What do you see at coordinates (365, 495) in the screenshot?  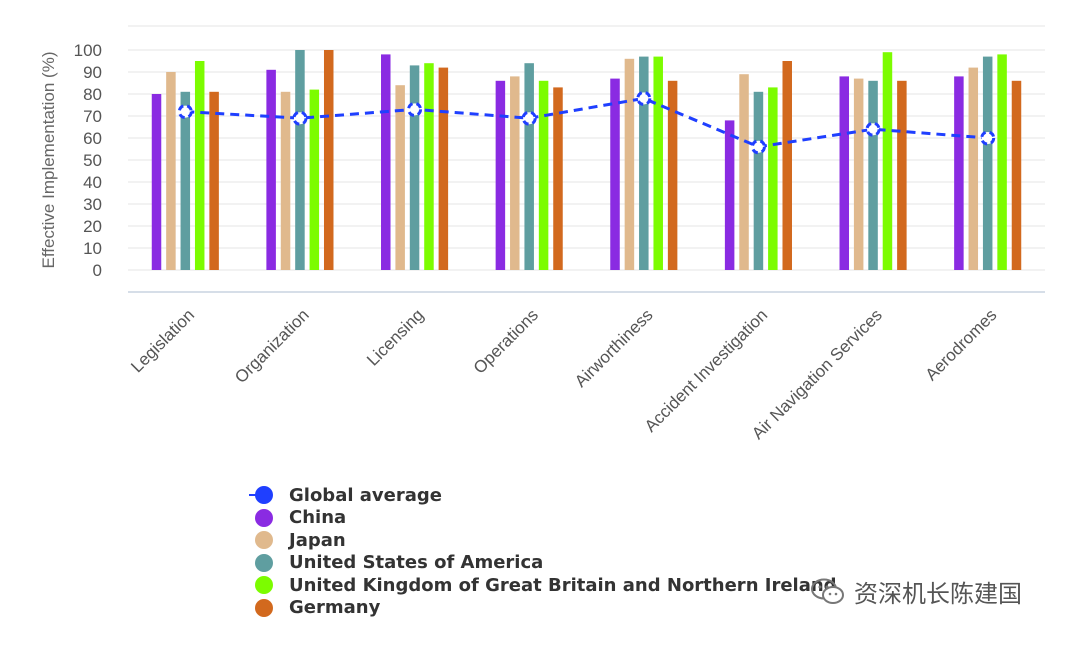 I see `legend-label: Global average` at bounding box center [365, 495].